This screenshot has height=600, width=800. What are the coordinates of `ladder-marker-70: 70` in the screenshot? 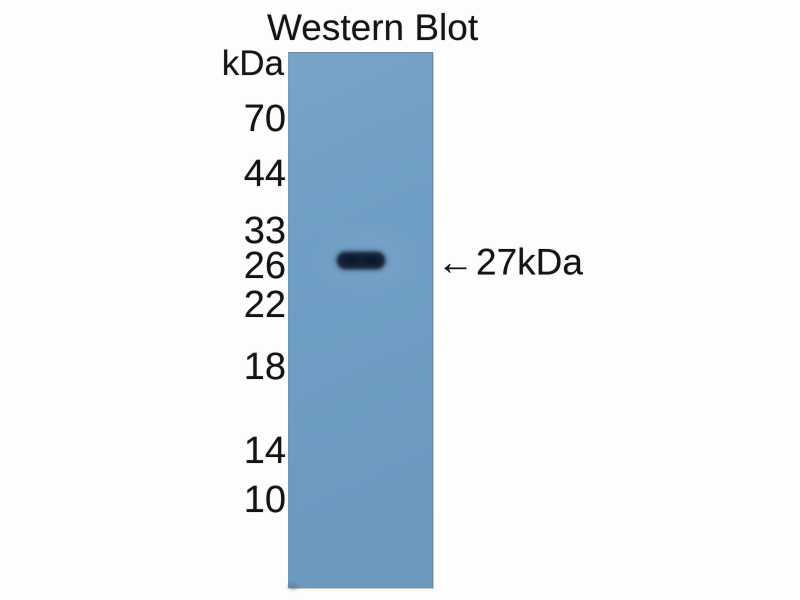 It's located at (264, 119).